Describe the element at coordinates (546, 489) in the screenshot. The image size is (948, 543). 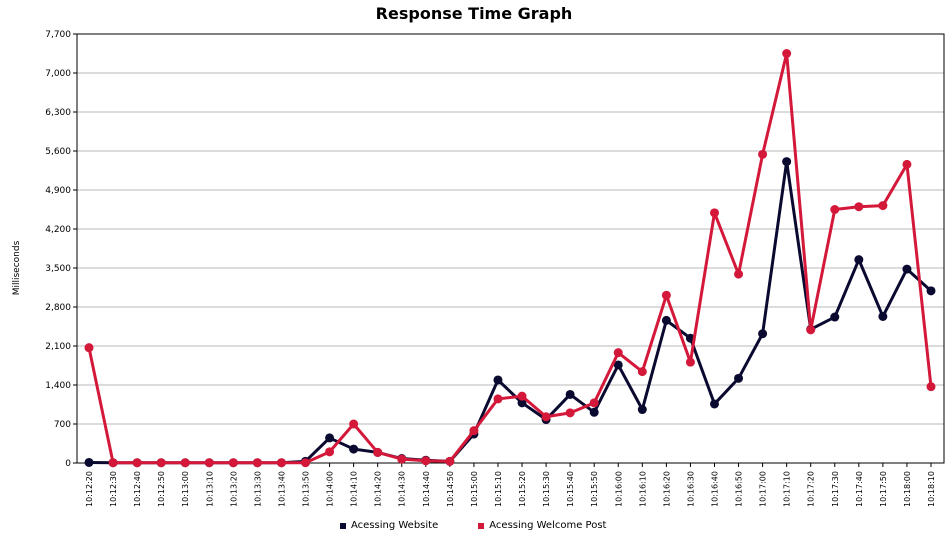
I see `x-tick-label: 10:15:30` at that location.